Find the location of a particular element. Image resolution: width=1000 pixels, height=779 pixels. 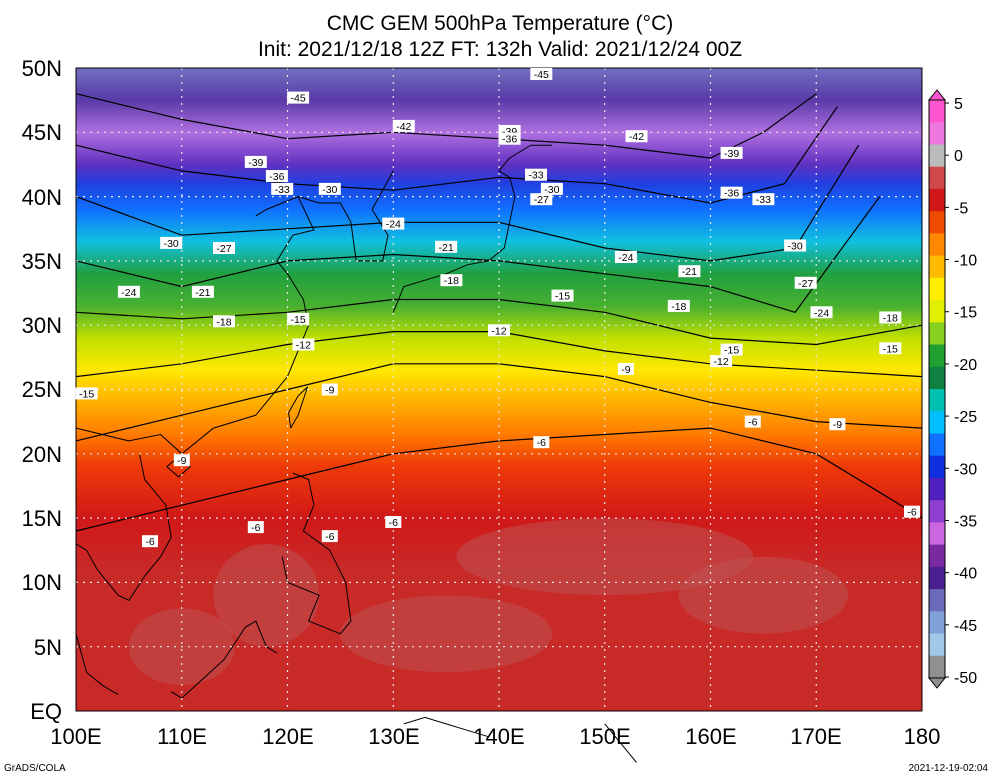

lon-label: 160E is located at coordinates (710, 736).